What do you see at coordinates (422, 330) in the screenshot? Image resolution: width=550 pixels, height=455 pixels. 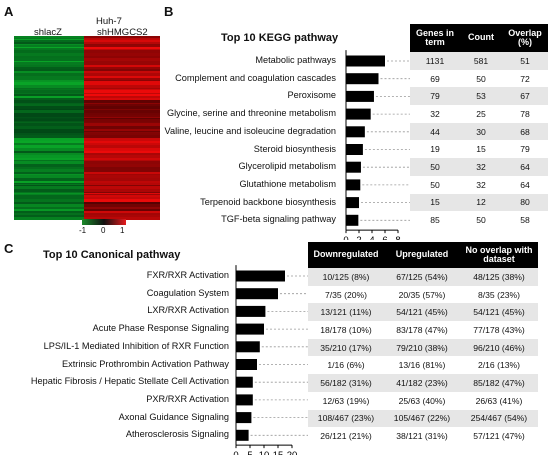 I see `table-cell: 83/178 (47%)` at bounding box center [422, 330].